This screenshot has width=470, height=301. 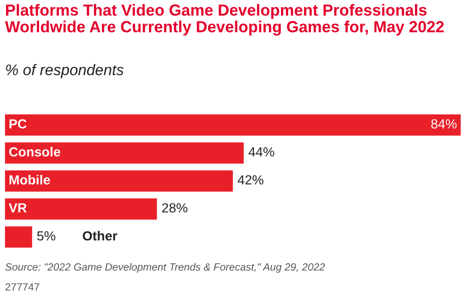 I want to click on y-tick-label: VR, so click(x=17, y=207).